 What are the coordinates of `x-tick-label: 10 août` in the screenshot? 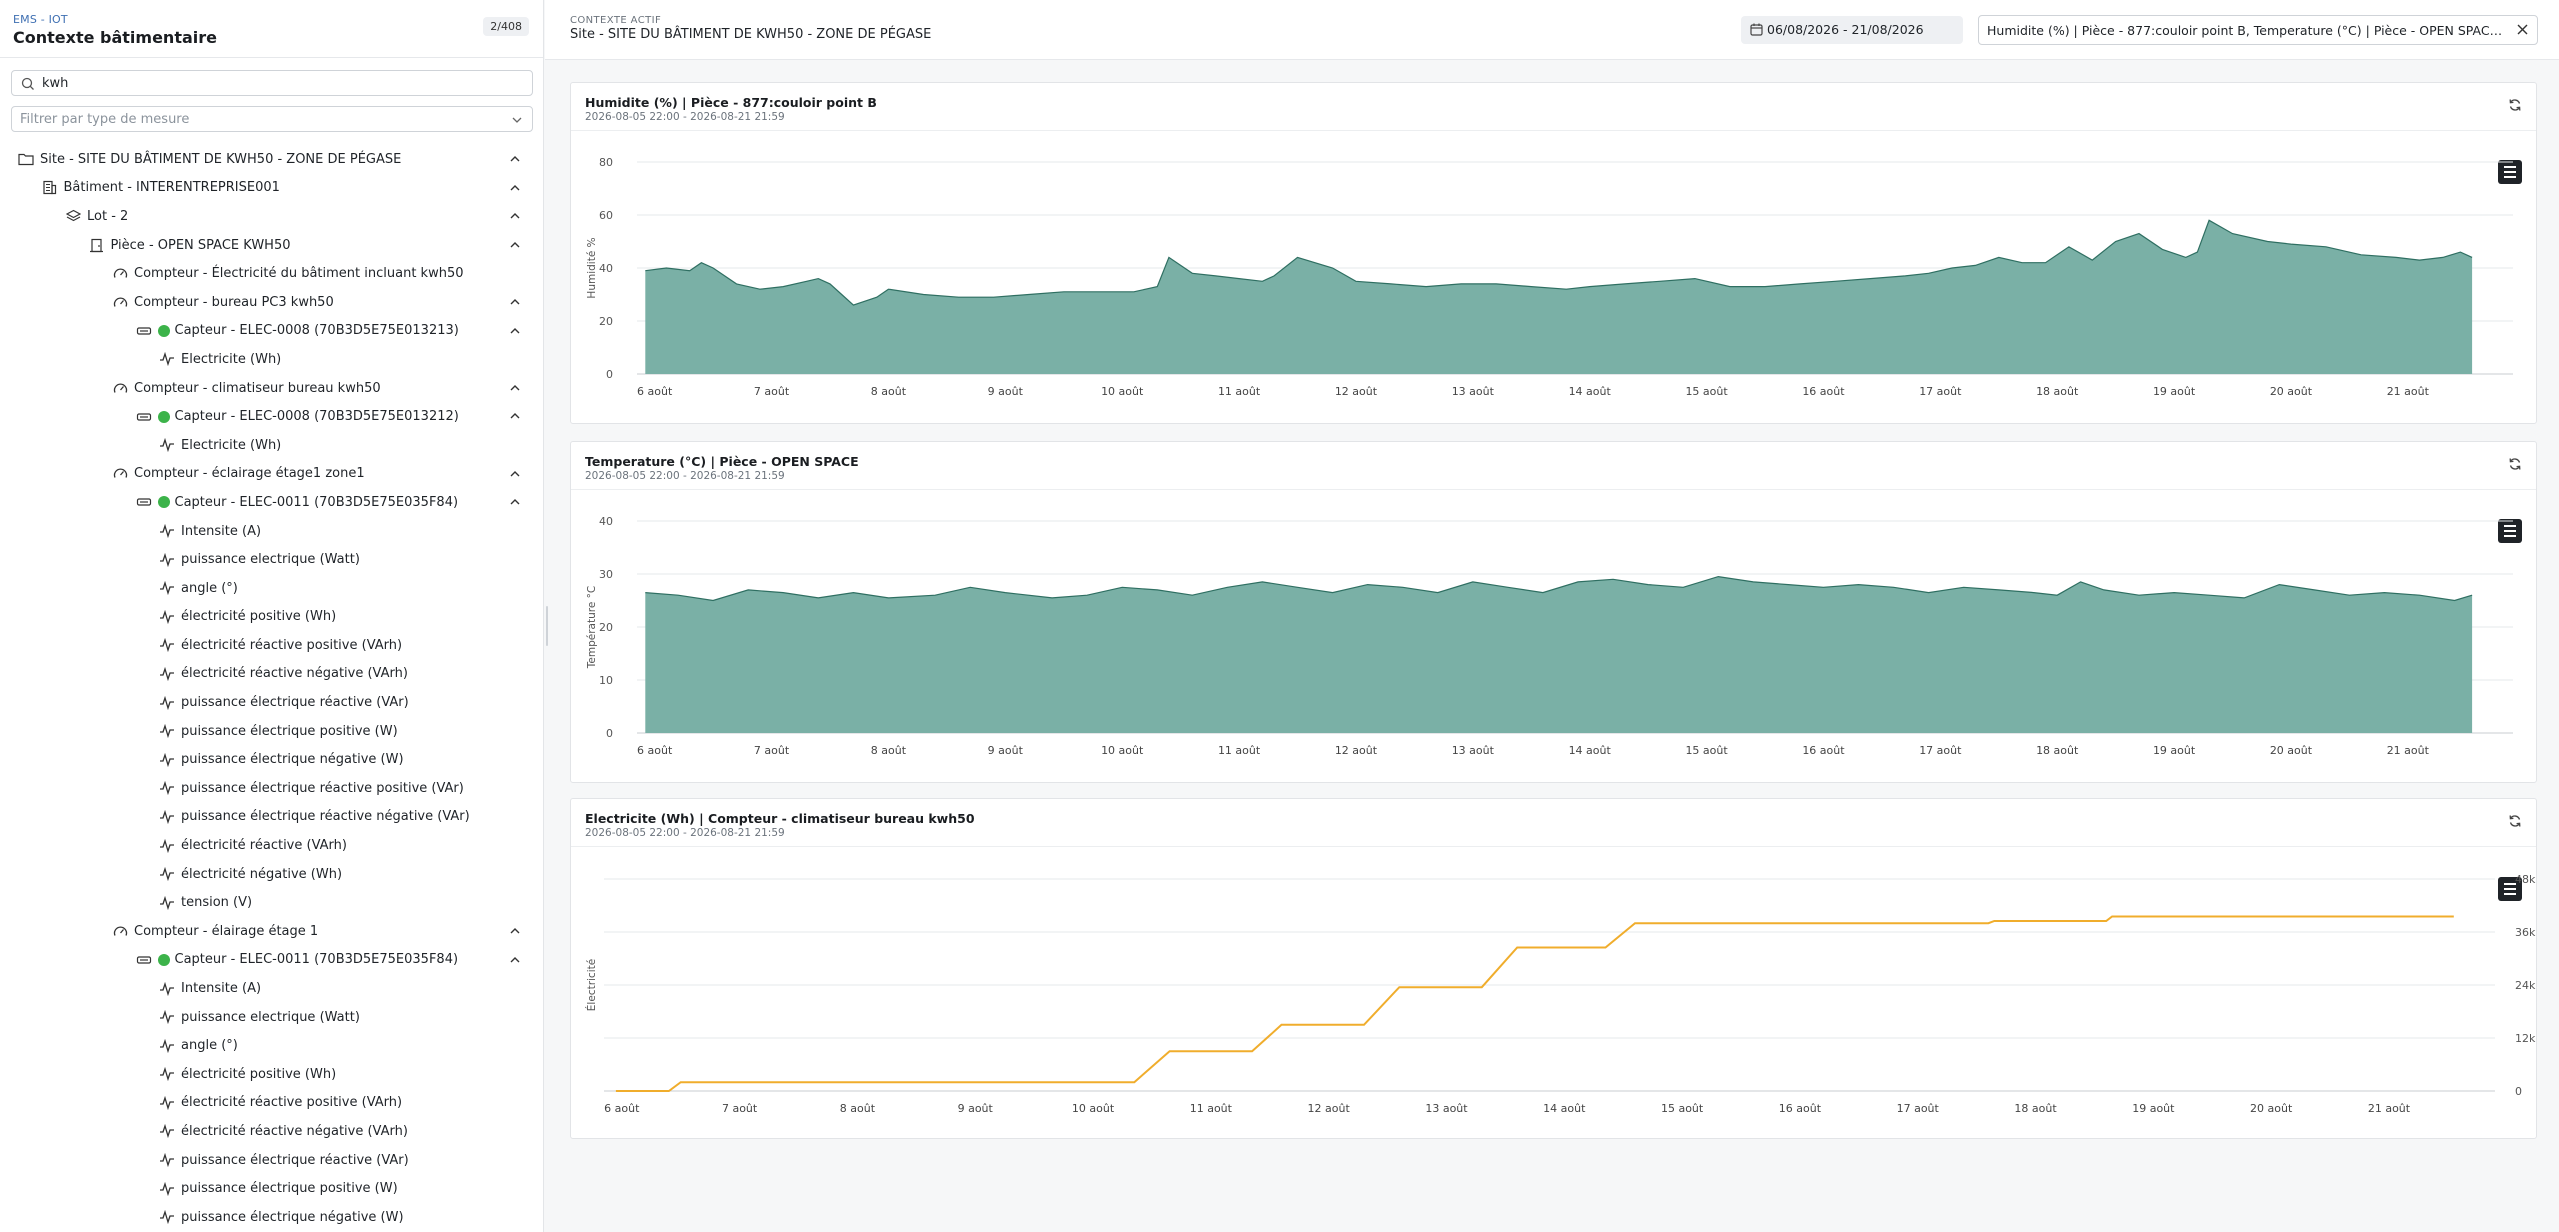 It's located at (1122, 750).